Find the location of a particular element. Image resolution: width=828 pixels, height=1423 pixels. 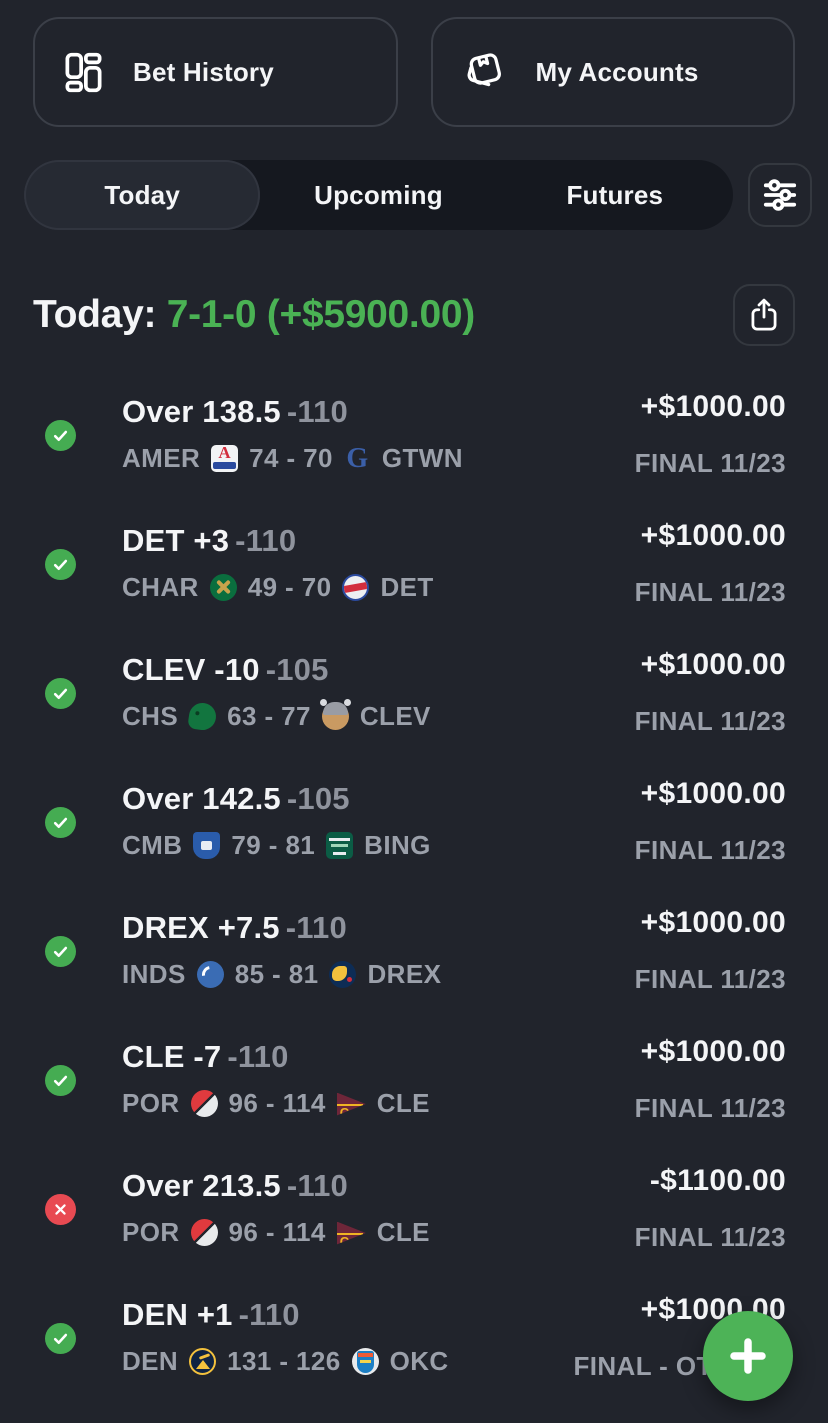

bet-selection: DET +3 is located at coordinates (176, 540).